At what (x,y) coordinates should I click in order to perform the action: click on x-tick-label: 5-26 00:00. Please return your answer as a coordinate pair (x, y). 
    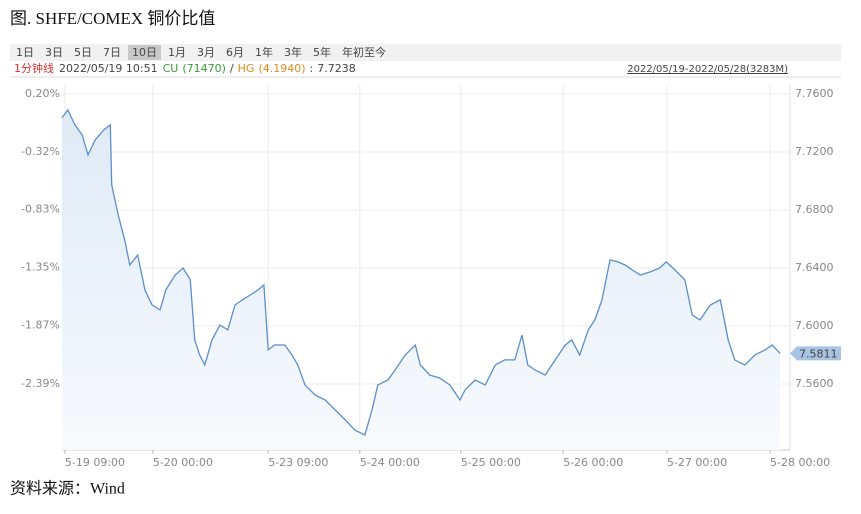
    Looking at the image, I should click on (593, 462).